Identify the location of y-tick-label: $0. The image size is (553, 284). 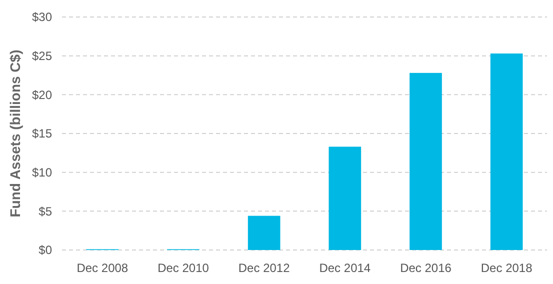
(45, 250).